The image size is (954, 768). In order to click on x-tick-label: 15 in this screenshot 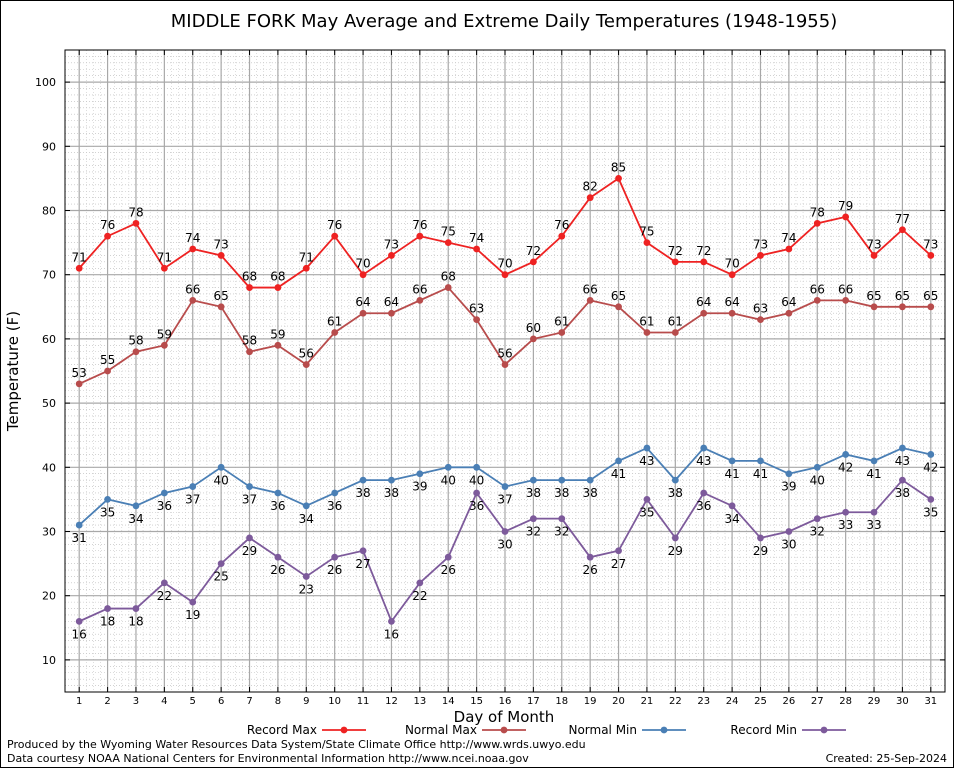, I will do `click(476, 701)`.